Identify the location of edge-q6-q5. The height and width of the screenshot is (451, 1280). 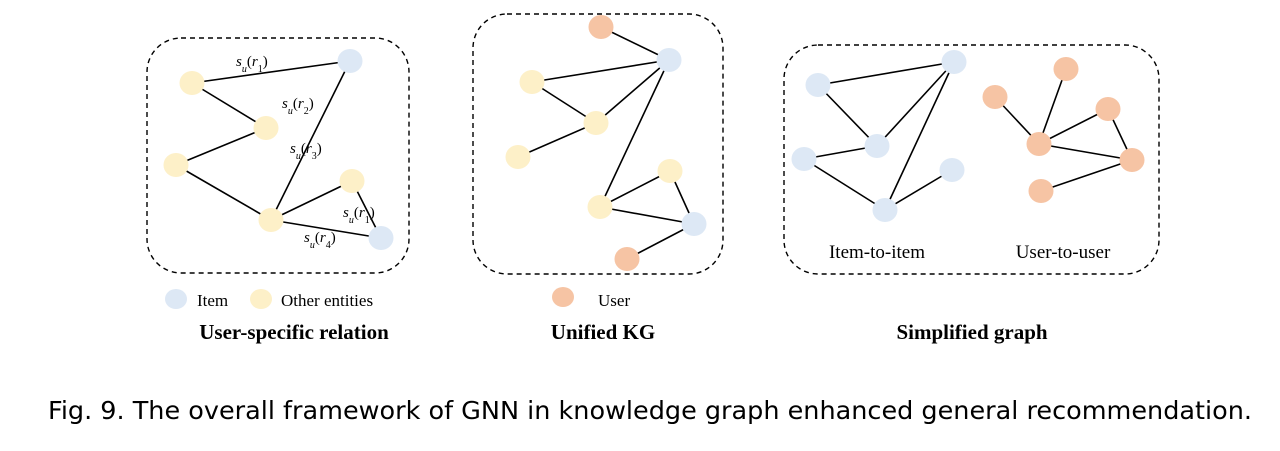
(1086, 175).